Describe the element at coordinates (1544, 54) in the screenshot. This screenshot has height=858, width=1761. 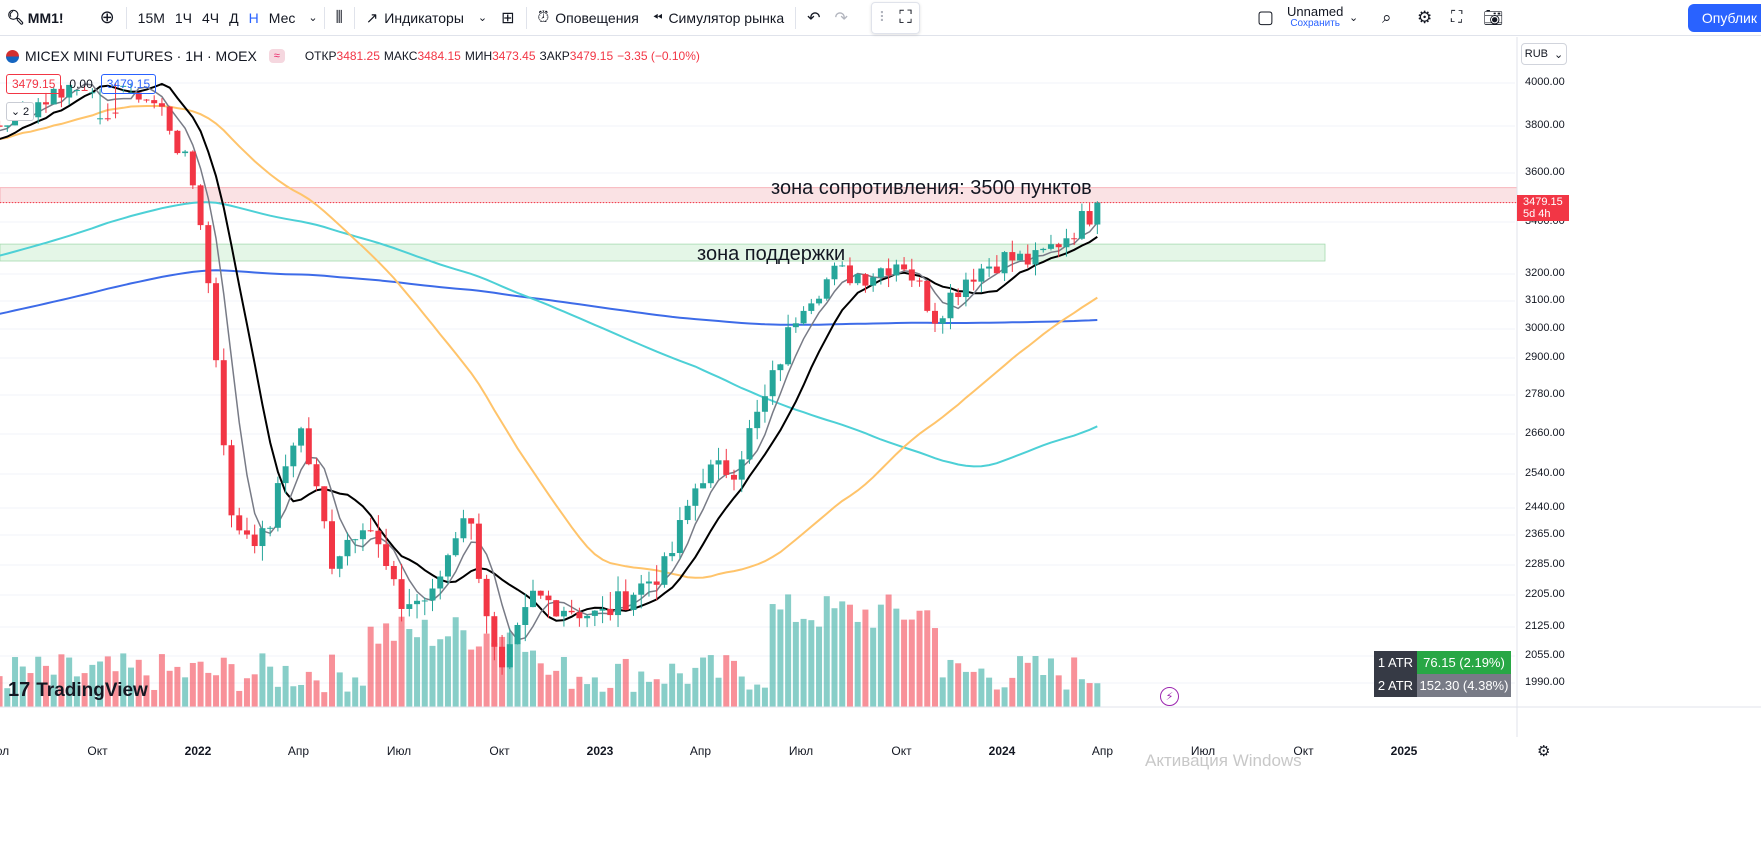
I see `currency-button: RUB ⌄` at that location.